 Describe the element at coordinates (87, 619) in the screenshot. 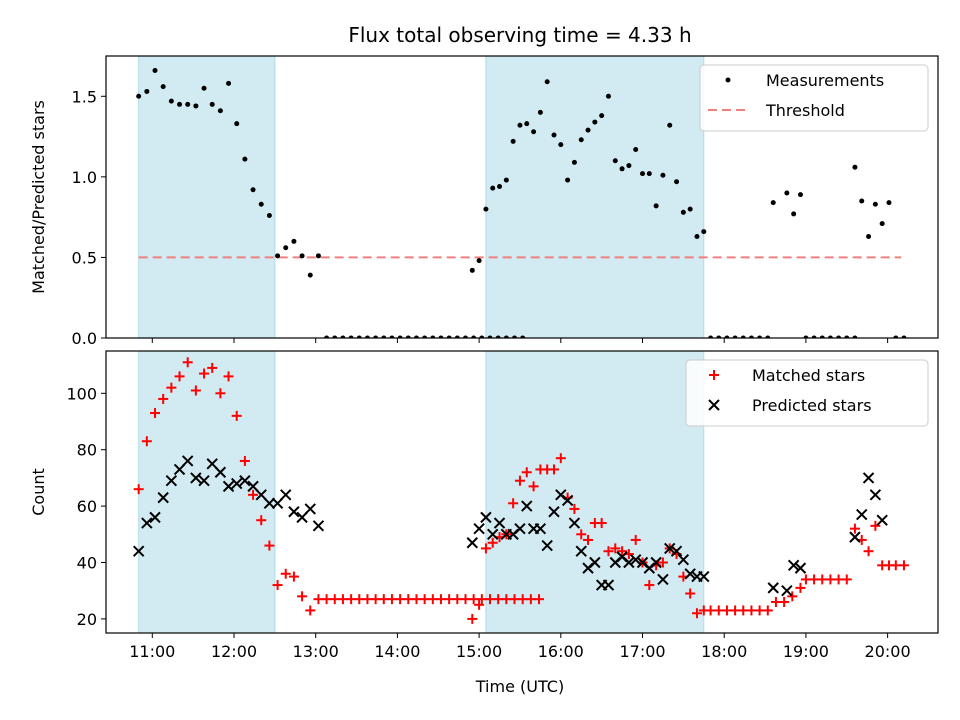

I see `y-tick-label: 20` at that location.